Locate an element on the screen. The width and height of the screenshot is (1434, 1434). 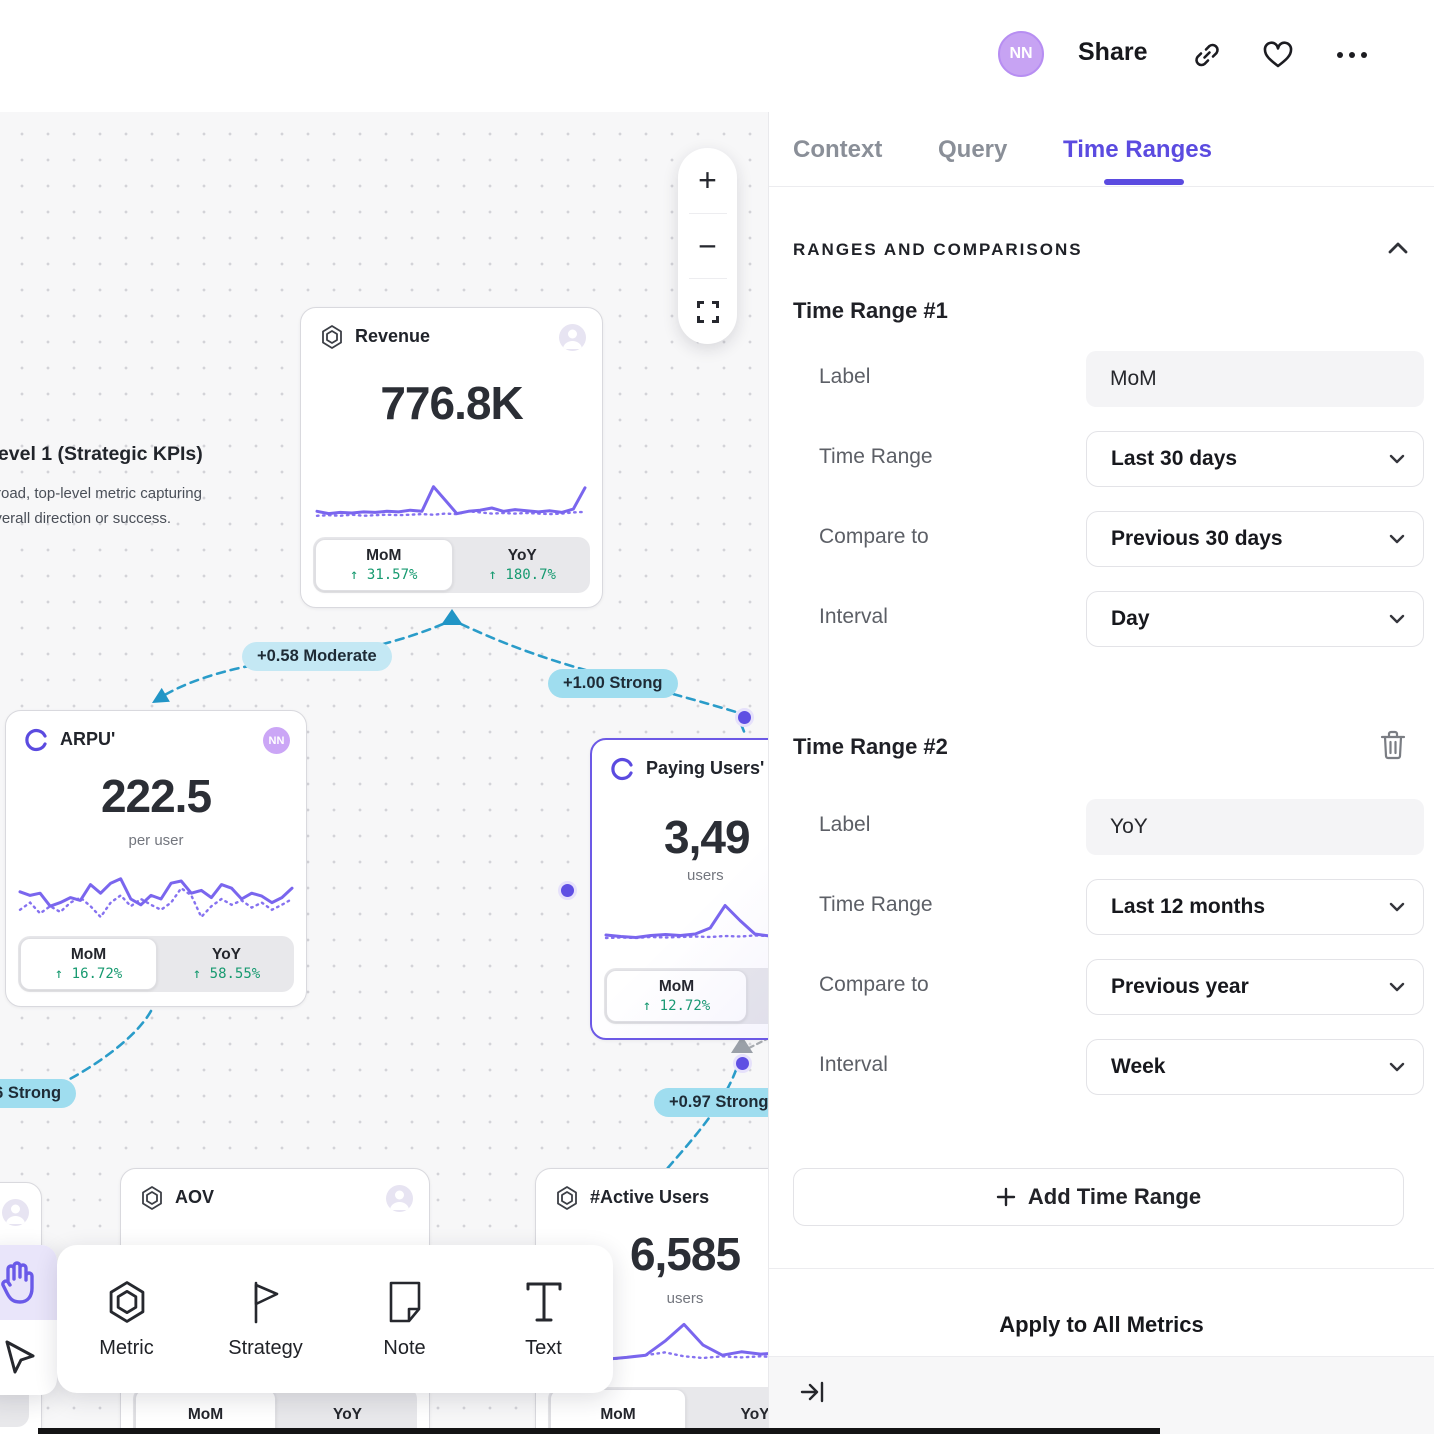
copy-link-icon is located at coordinates (1207, 55).